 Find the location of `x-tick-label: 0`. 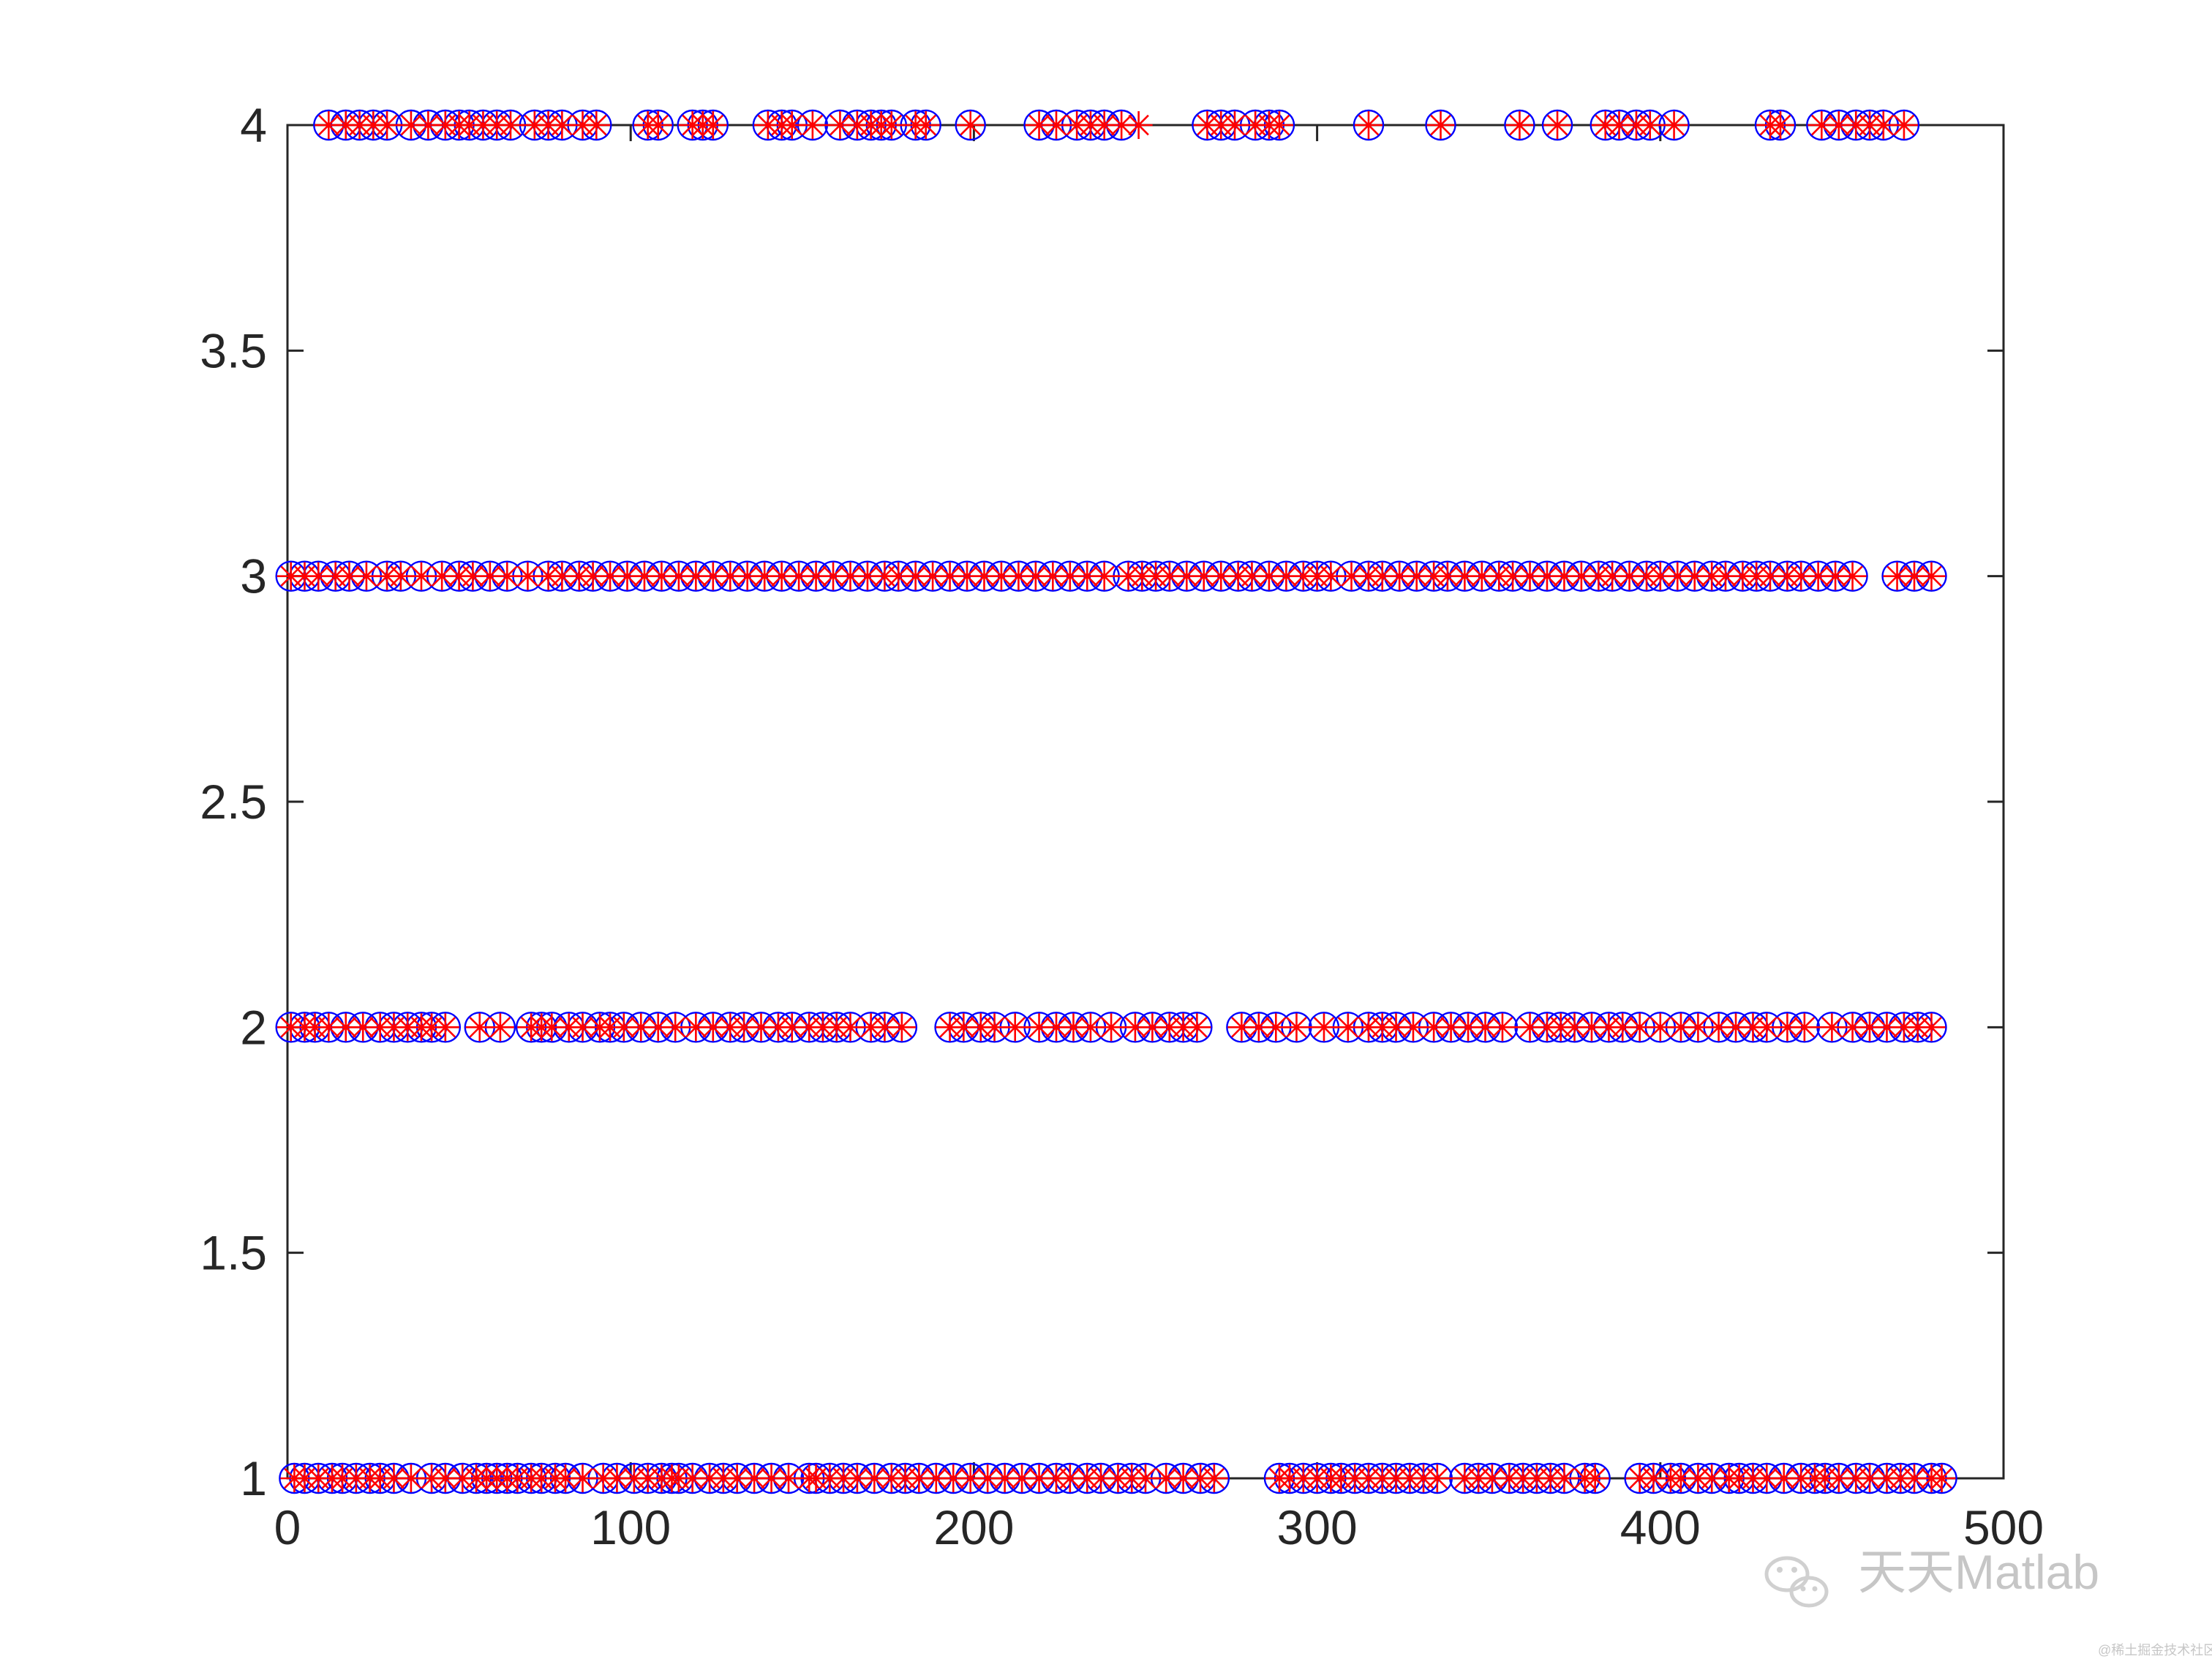

x-tick-label: 0 is located at coordinates (287, 1527).